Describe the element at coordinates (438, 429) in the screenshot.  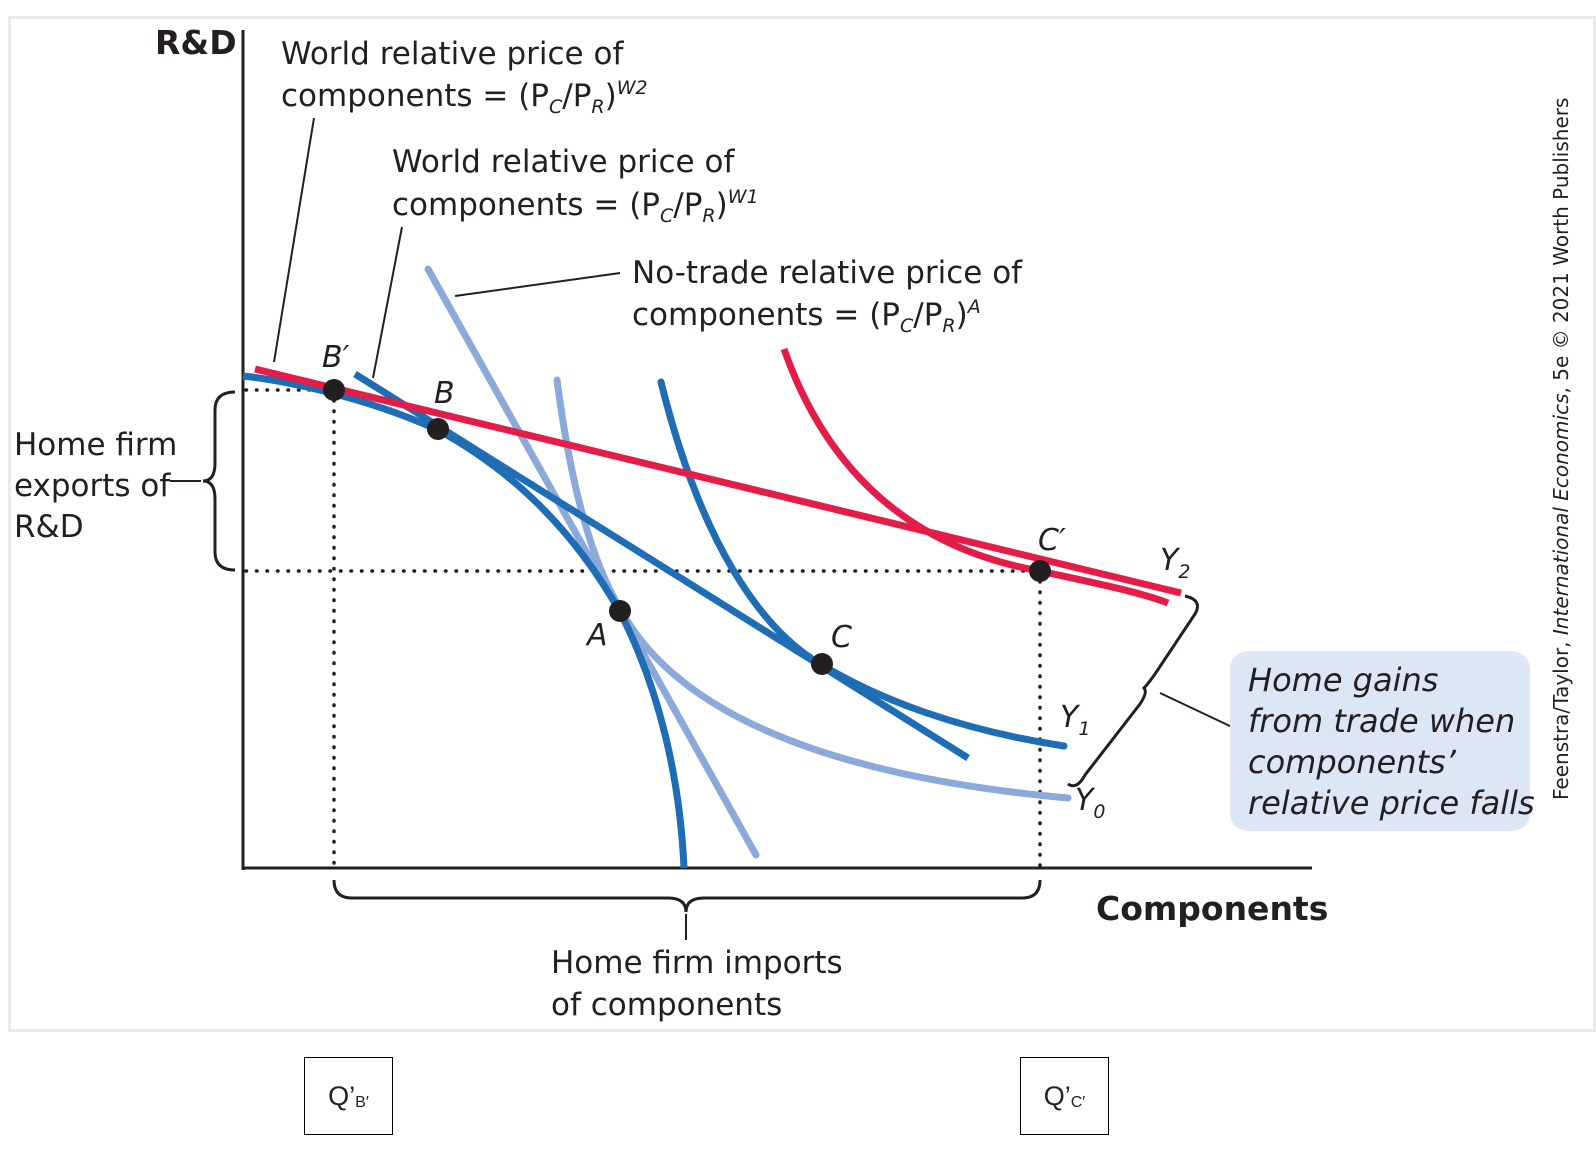
I see `point-b` at that location.